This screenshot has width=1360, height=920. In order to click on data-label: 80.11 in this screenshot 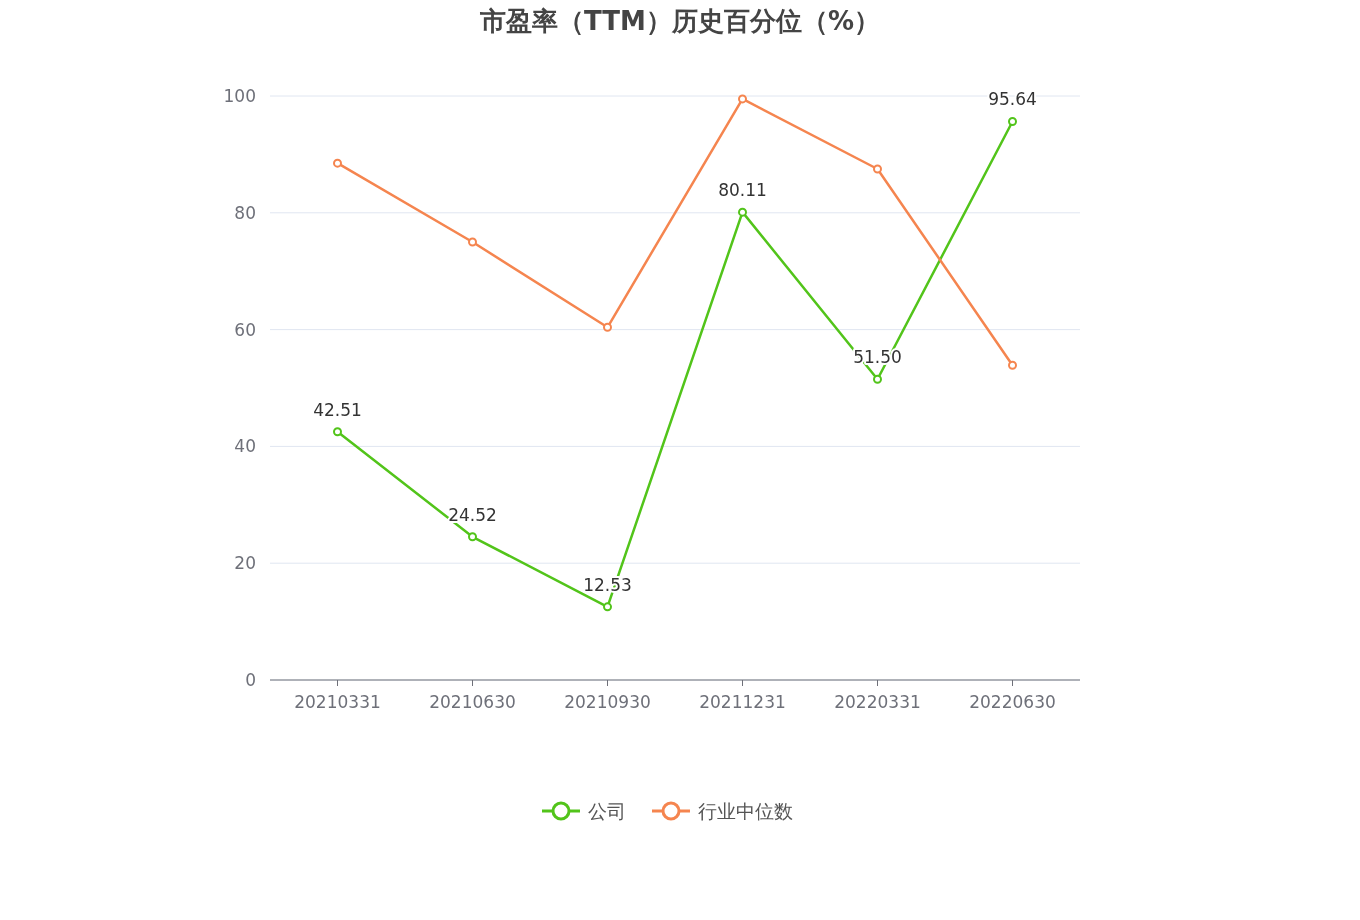, I will do `click(742, 190)`.